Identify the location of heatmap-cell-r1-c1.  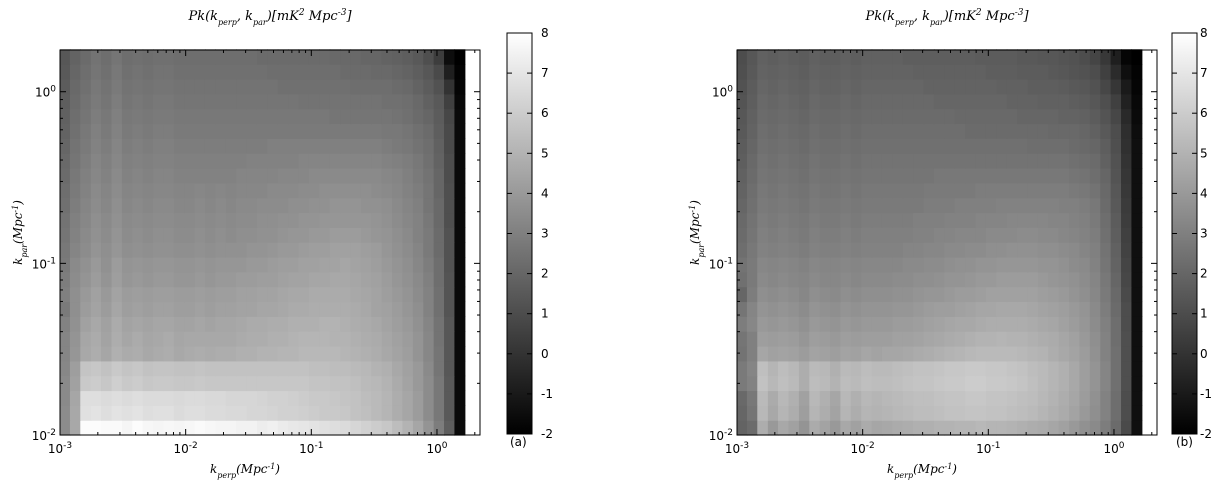
(75, 413).